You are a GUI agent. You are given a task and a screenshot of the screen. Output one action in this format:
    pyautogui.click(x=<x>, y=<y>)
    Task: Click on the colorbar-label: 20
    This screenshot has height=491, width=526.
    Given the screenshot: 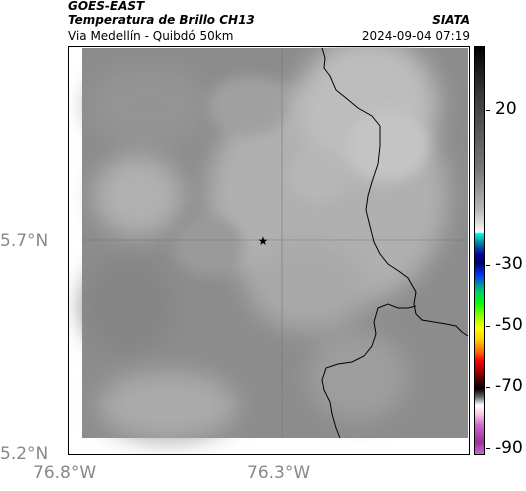 What is the action you would take?
    pyautogui.click(x=506, y=109)
    